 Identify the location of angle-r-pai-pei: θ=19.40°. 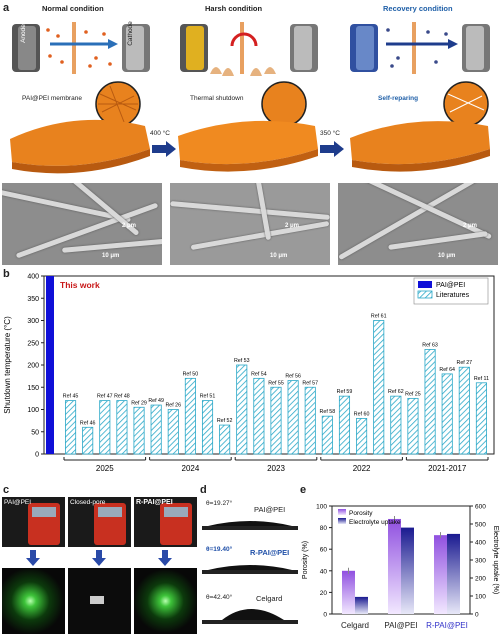
(219, 549).